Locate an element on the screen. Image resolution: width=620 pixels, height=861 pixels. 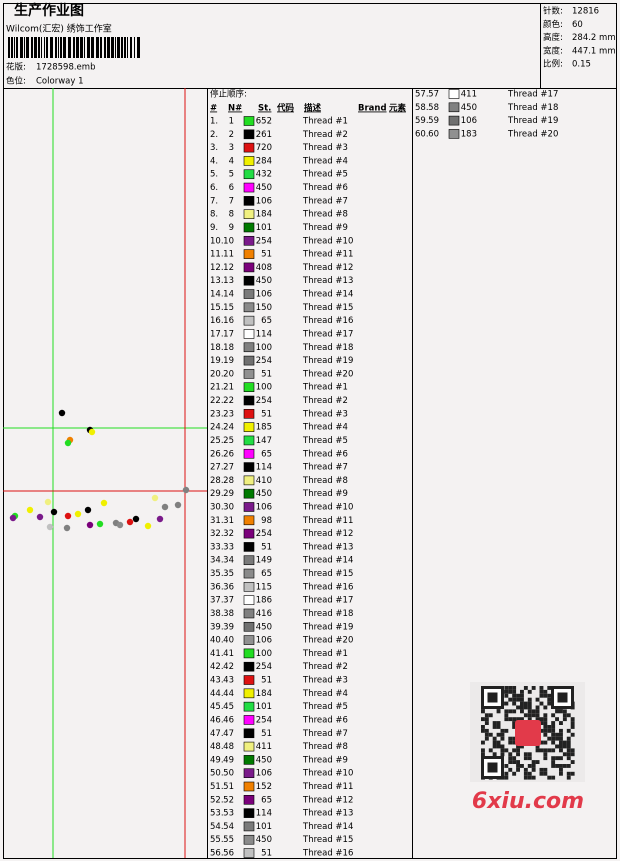
info-value: 0.15 is located at coordinates (581, 65).